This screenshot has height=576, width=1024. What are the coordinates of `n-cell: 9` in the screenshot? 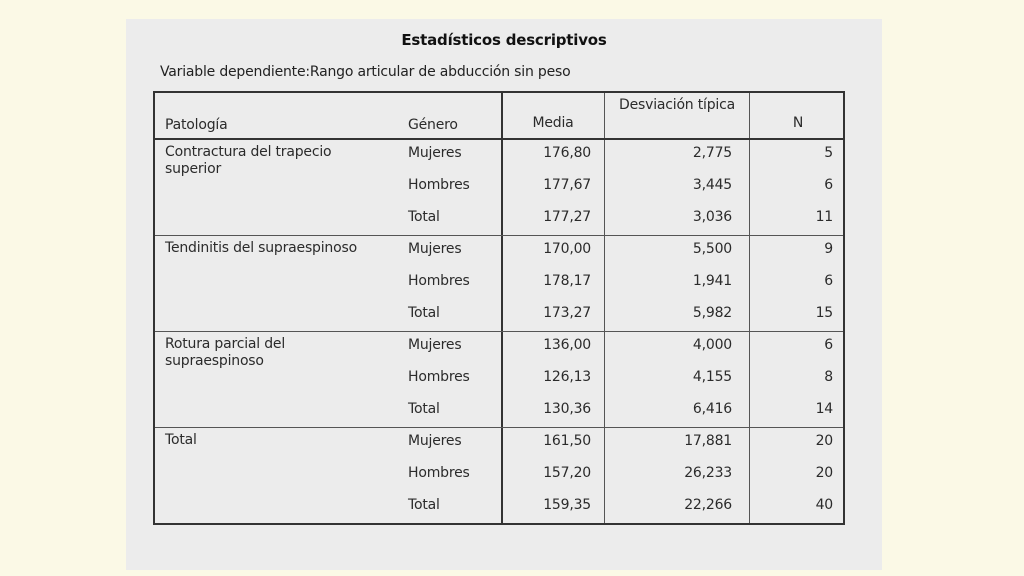 It's located at (828, 249).